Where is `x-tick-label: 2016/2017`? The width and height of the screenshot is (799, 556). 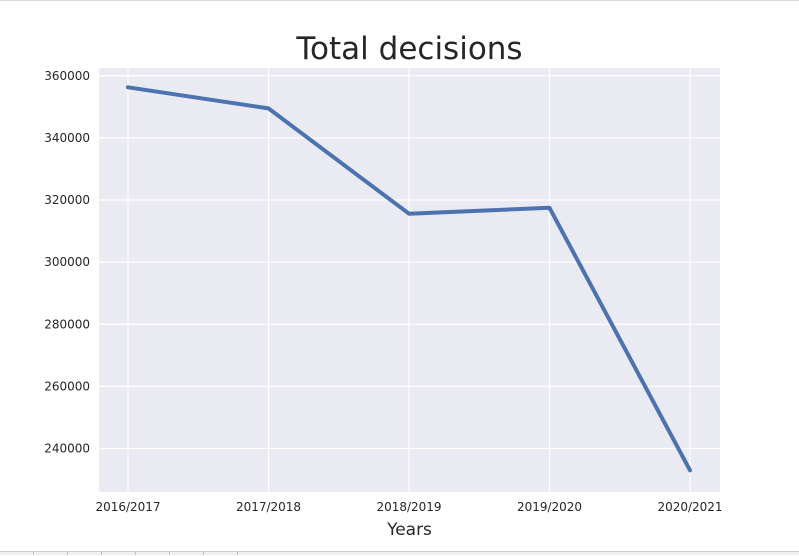 x-tick-label: 2016/2017 is located at coordinates (127, 507).